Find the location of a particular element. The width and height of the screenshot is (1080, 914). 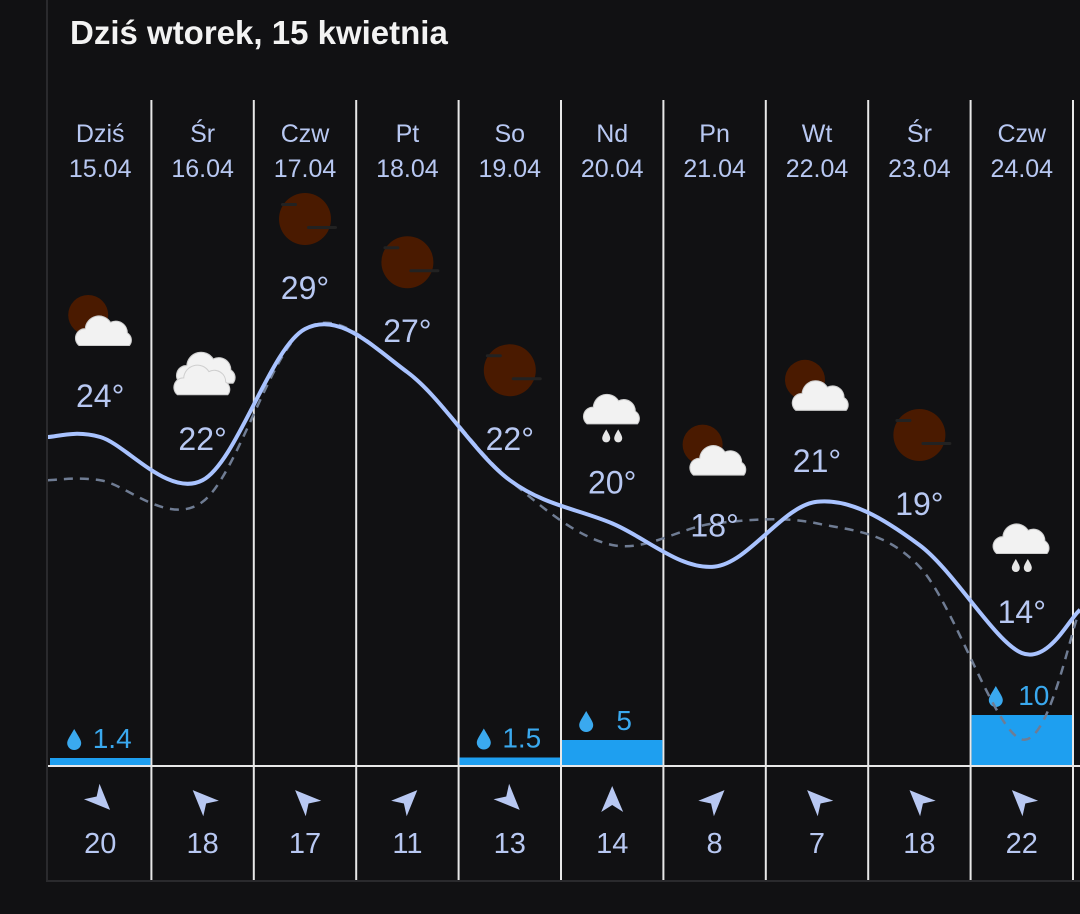

wind-speed: 17 is located at coordinates (305, 844).